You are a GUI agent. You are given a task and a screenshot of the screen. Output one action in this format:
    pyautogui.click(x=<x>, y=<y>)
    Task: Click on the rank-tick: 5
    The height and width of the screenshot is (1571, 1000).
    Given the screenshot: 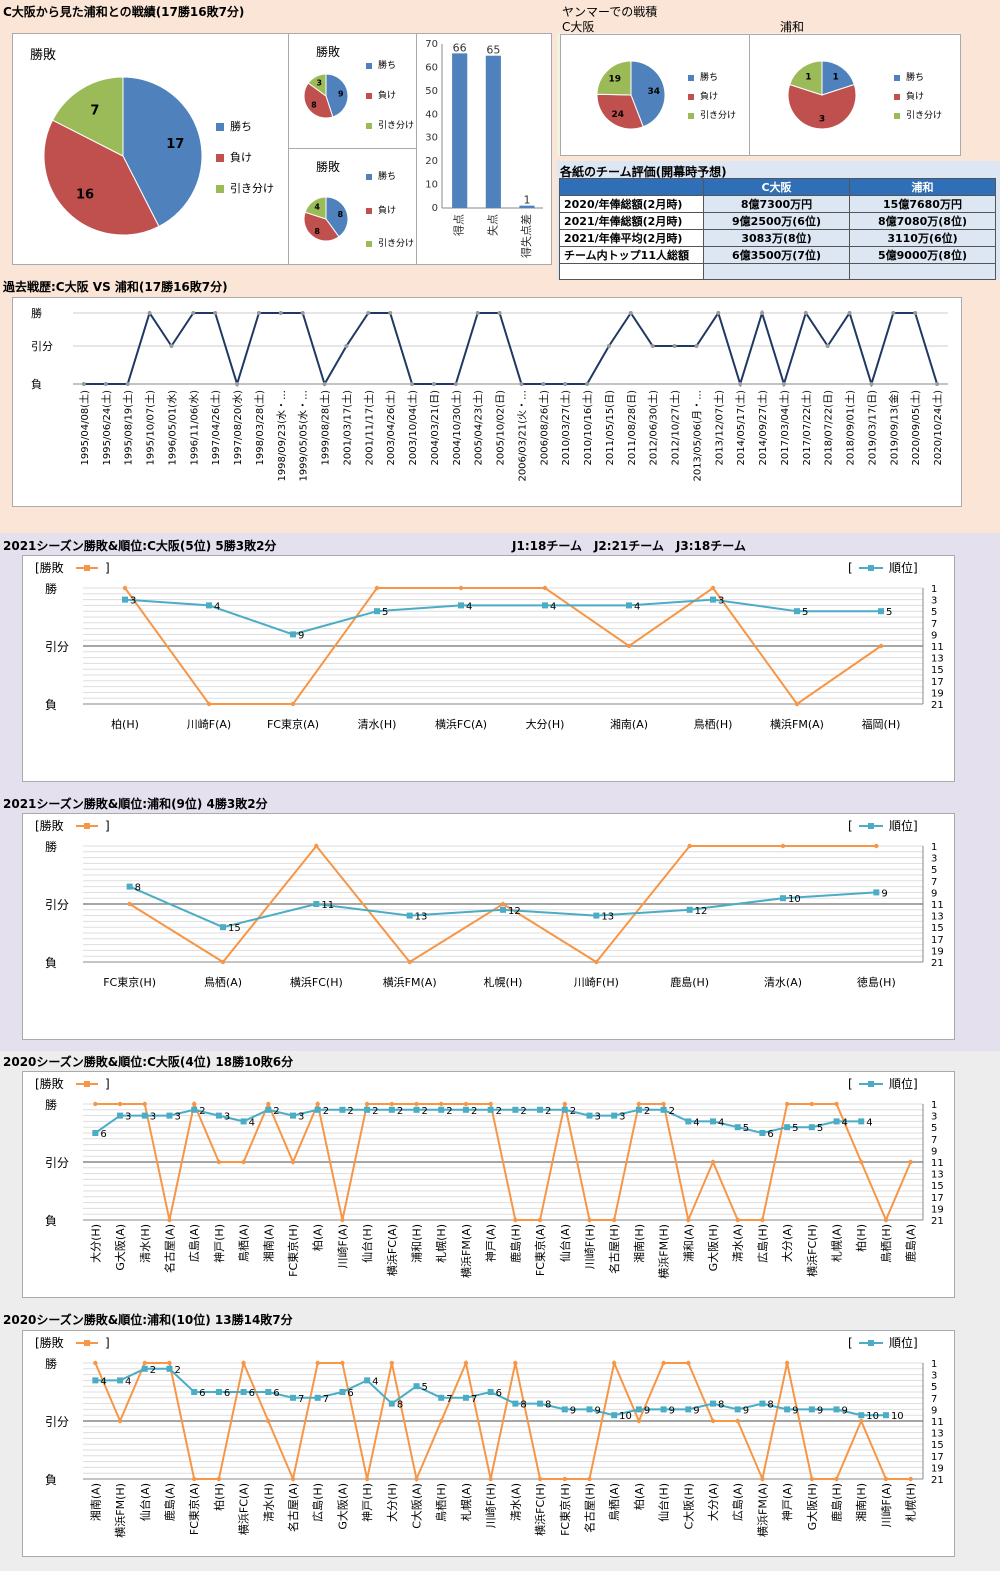 What is the action you would take?
    pyautogui.click(x=934, y=870)
    